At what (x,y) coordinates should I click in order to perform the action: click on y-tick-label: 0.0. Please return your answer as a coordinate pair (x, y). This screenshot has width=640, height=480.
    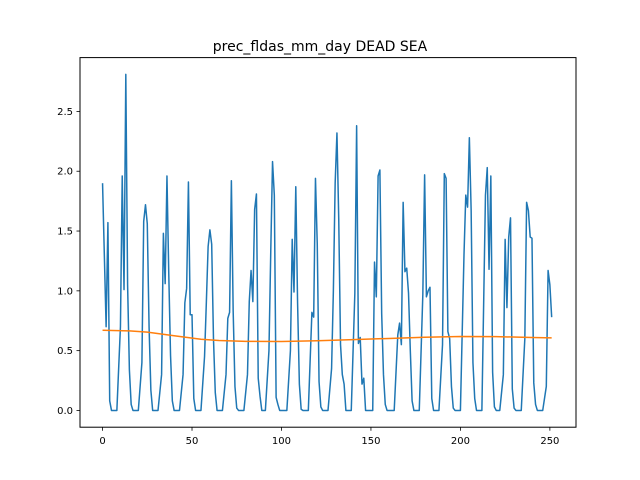
    Looking at the image, I should click on (65, 411).